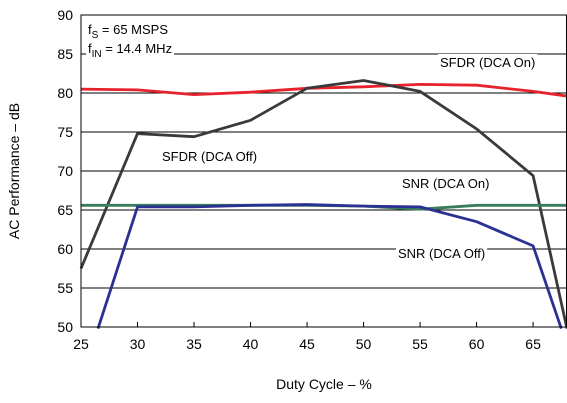 The width and height of the screenshot is (567, 403). I want to click on x-axis-title: Duty Cycle – %, so click(324, 384).